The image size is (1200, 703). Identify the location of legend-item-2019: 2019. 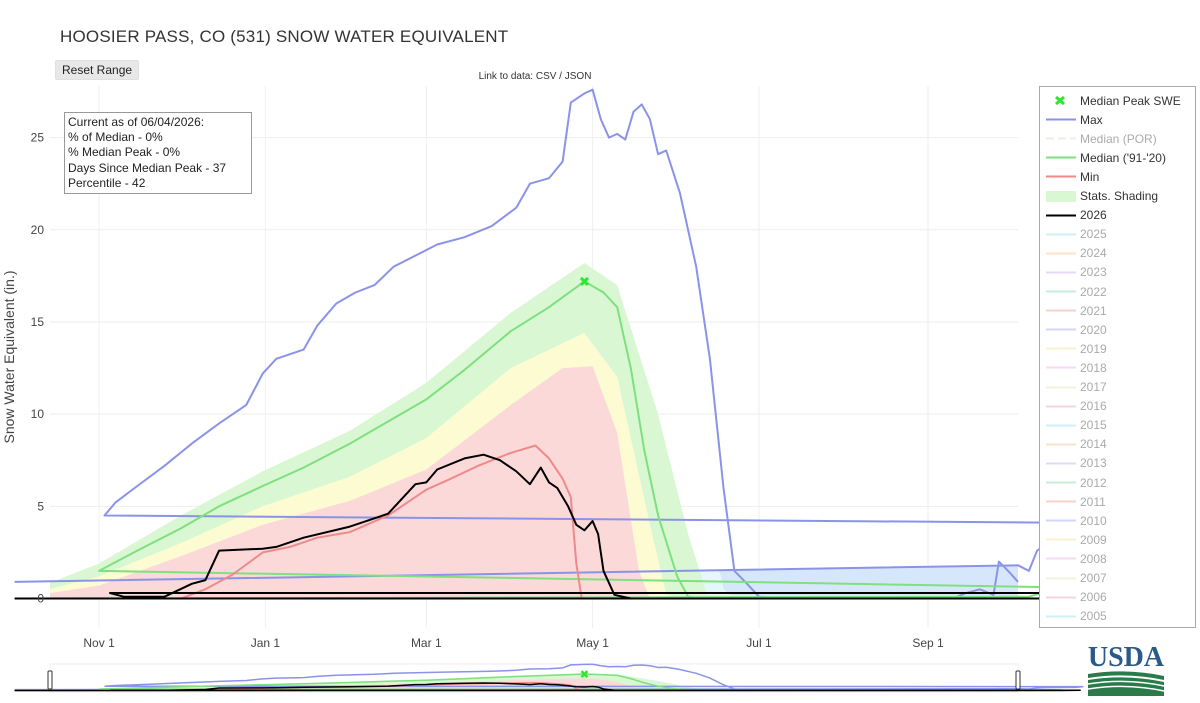
(1073, 348).